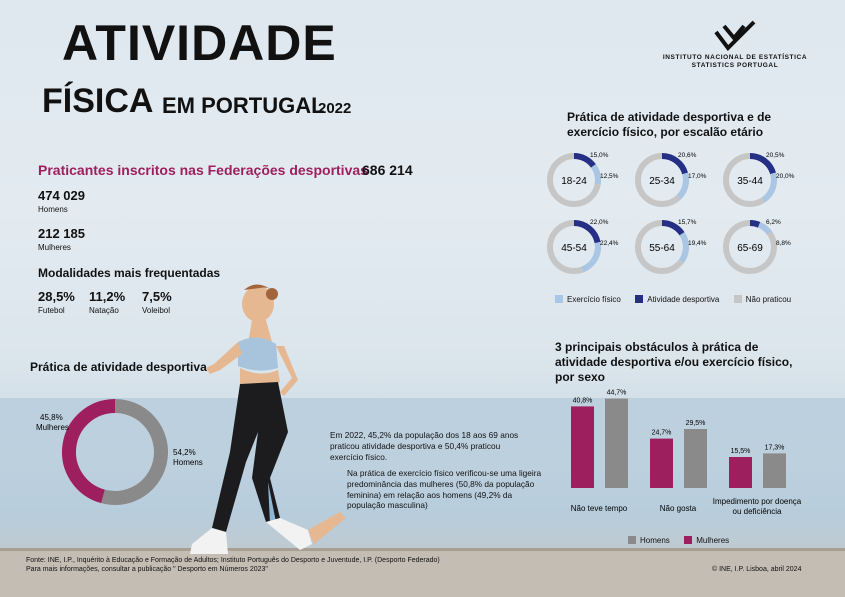 This screenshot has height=597, width=845. Describe the element at coordinates (617, 393) in the screenshot. I see `bar-value-label: 44,7%` at that location.